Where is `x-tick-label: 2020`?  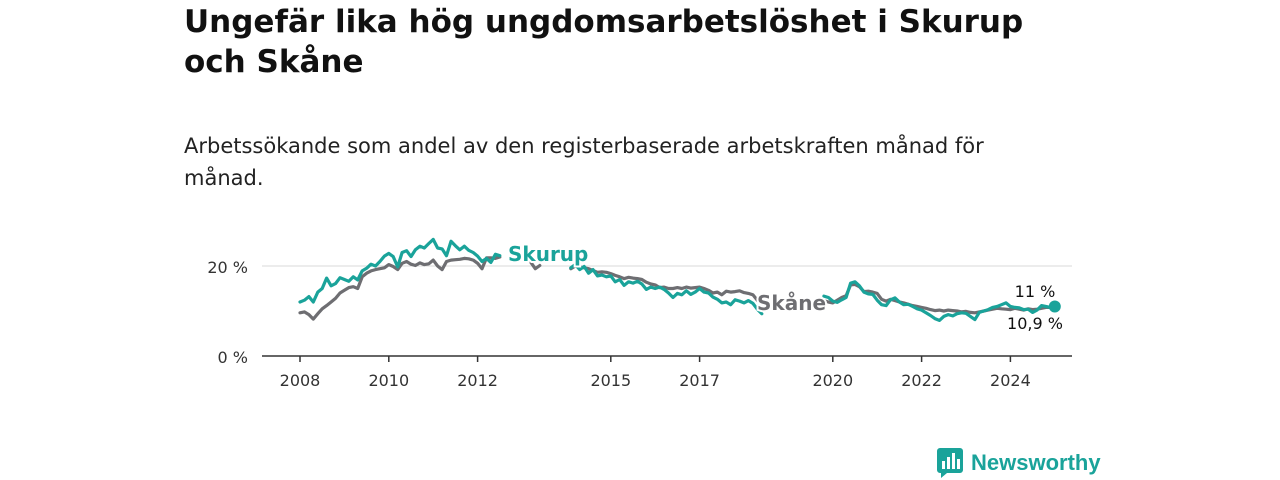 x-tick-label: 2020 is located at coordinates (832, 380).